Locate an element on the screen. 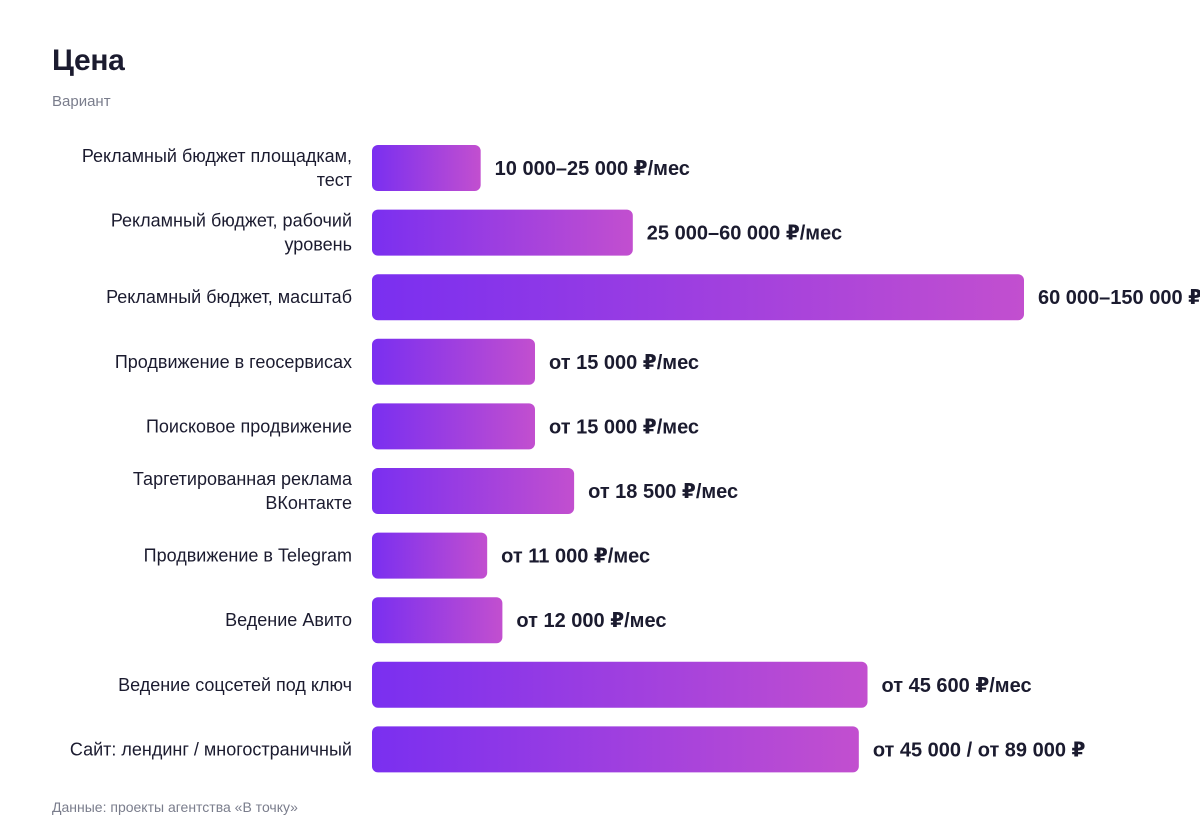  category-label: Ведение соцсетей под ключ is located at coordinates (235, 685).